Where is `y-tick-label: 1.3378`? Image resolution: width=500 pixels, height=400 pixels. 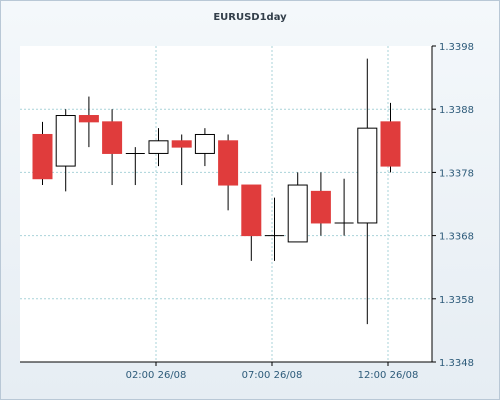 y-tick-label: 1.3378 is located at coordinates (456, 173).